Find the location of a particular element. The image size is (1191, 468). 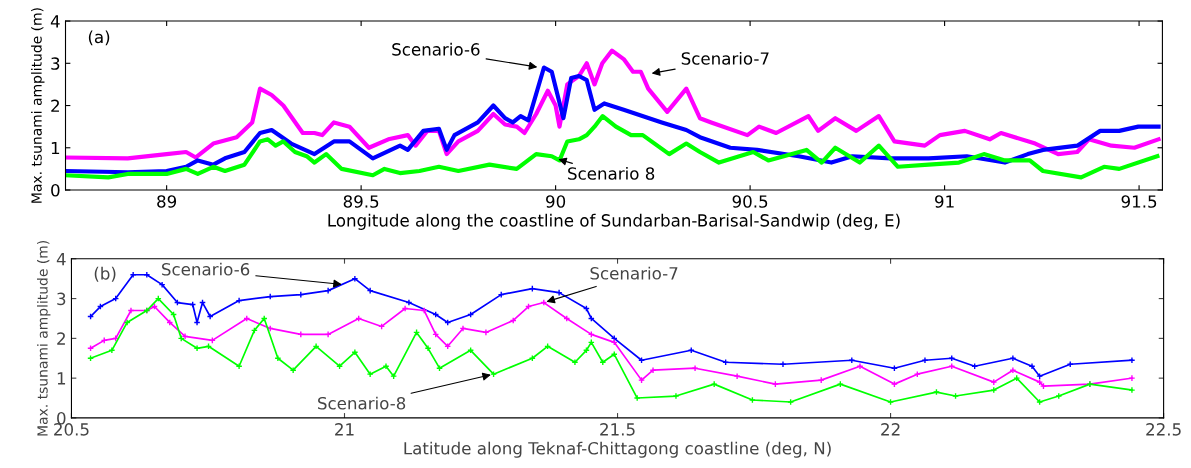

x-tick-label: 89 is located at coordinates (167, 201).